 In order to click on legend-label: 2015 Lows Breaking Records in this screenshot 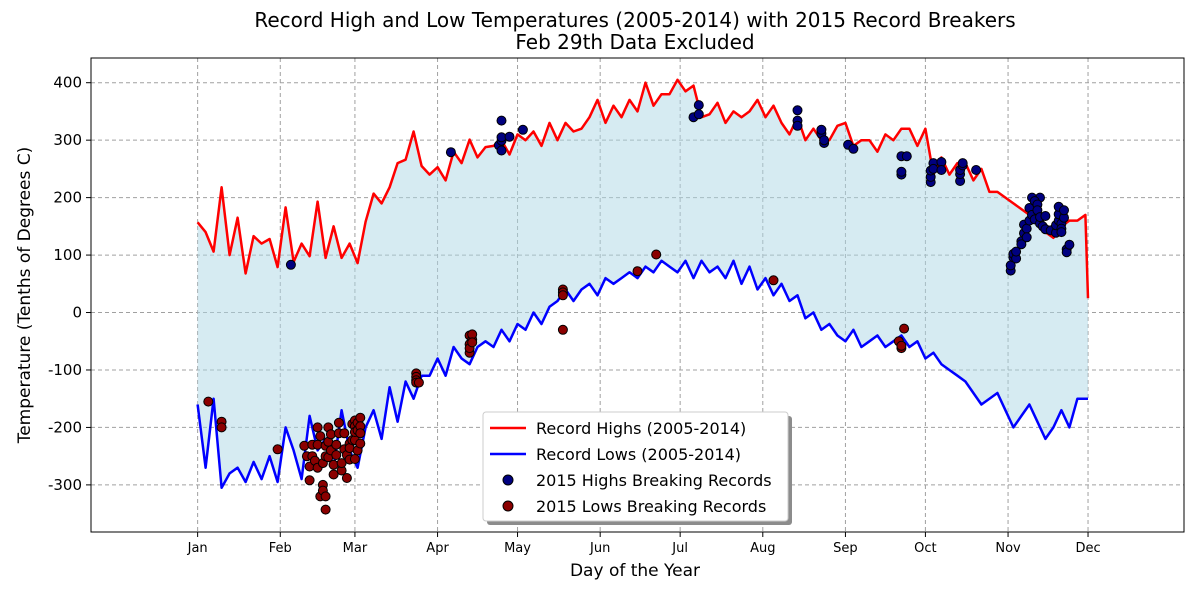, I will do `click(651, 506)`.